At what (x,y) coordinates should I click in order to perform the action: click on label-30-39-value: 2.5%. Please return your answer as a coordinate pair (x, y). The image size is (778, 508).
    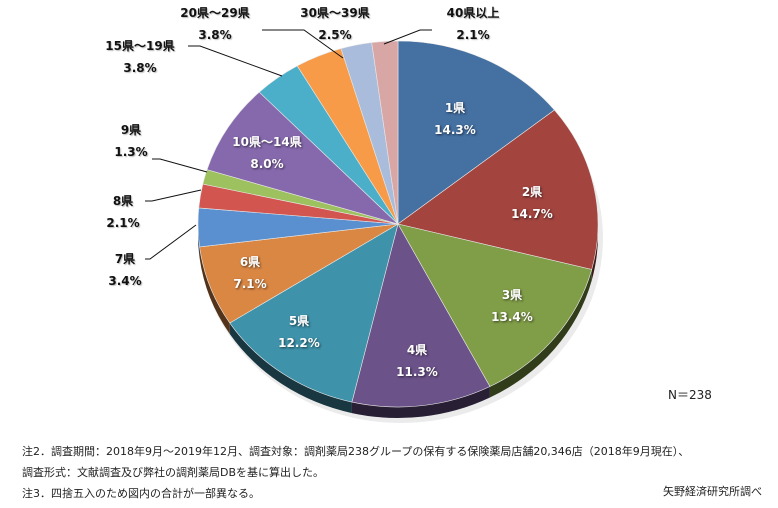
    Looking at the image, I should click on (335, 35).